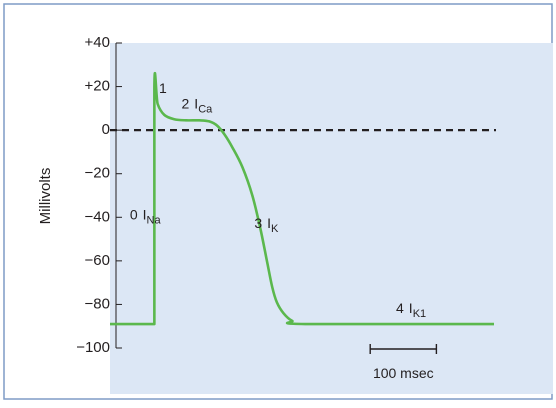  I want to click on annotation-phase-3: 3 IK, so click(266, 225).